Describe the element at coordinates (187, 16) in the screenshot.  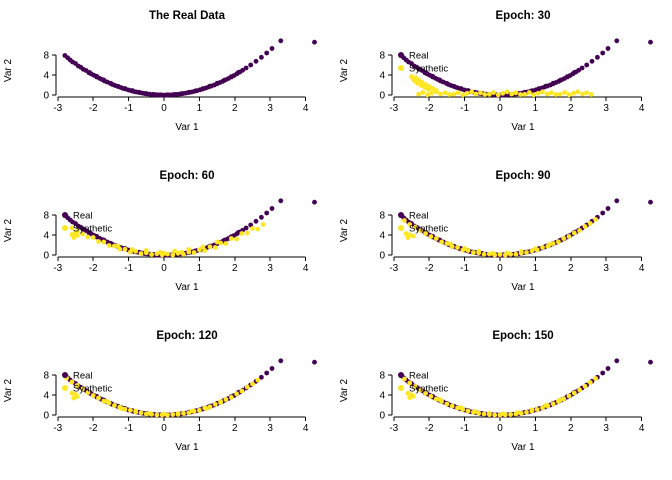
I see `panel-title: The Real Data` at that location.